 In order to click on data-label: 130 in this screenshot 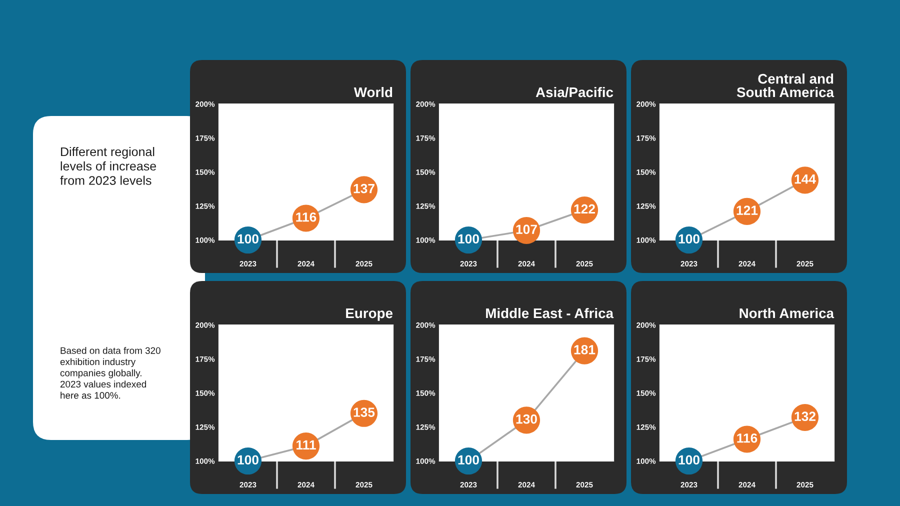, I will do `click(526, 419)`.